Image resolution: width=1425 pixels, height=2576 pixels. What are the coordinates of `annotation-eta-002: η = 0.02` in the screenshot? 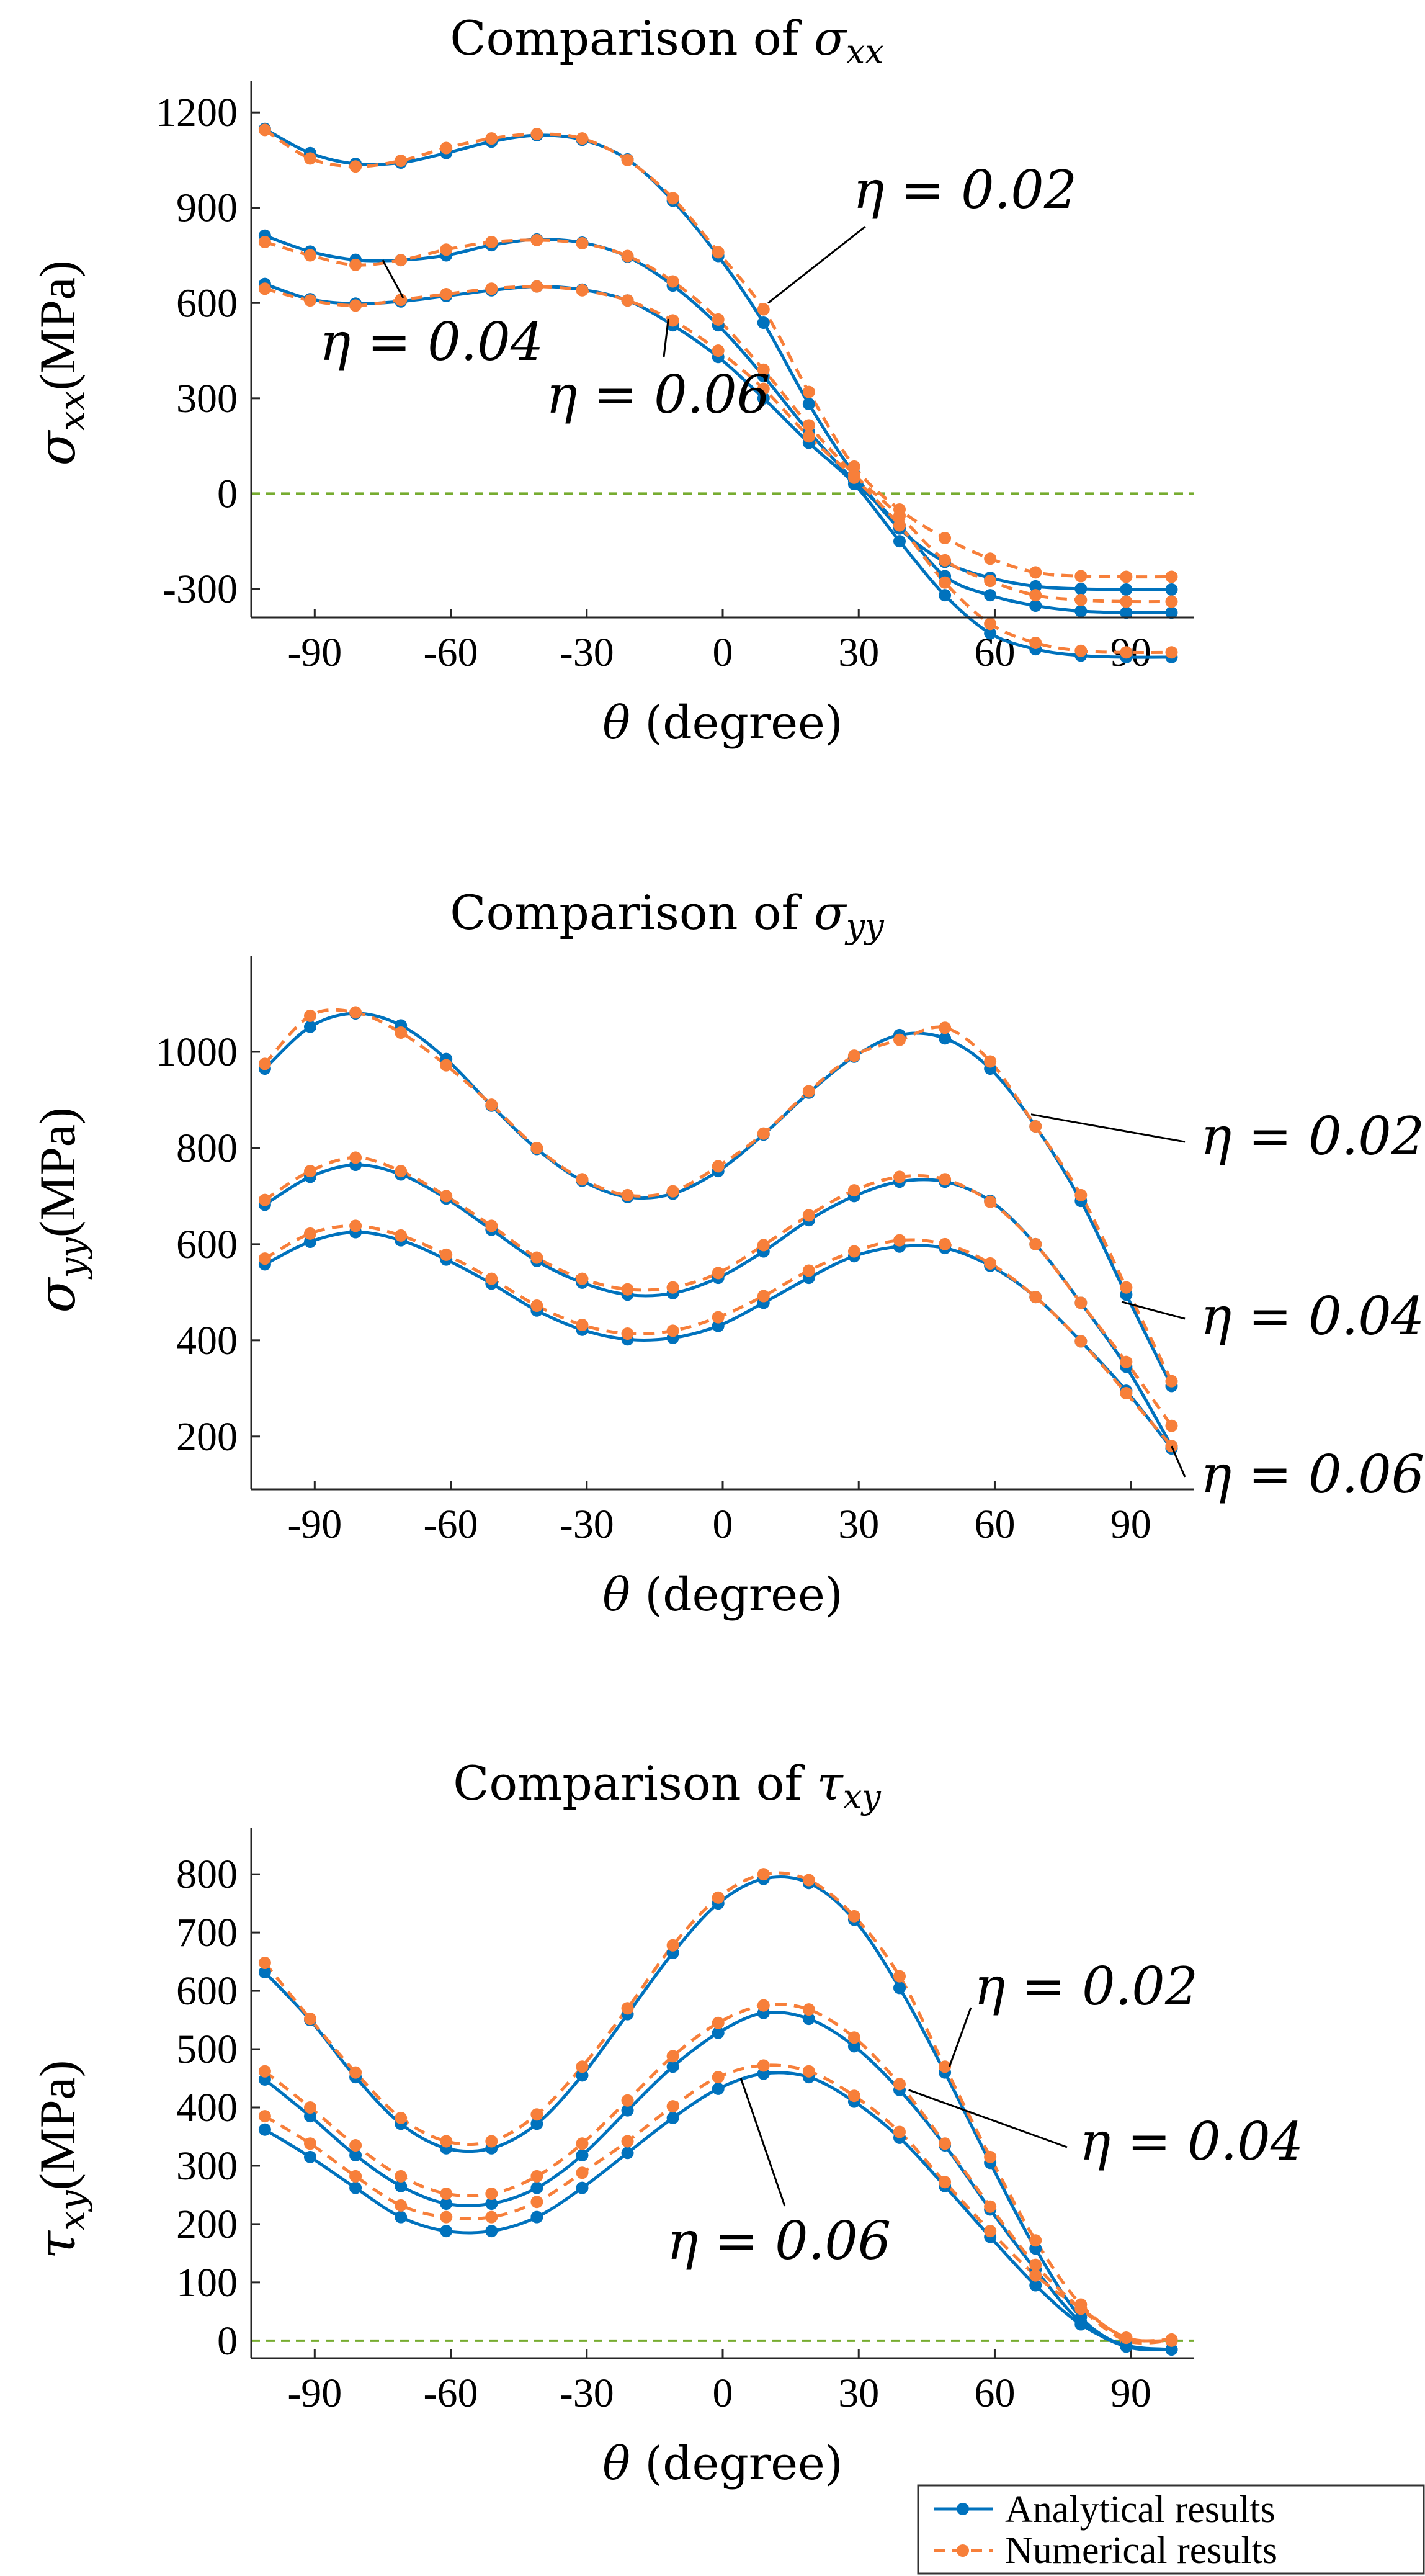 It's located at (1312, 1136).